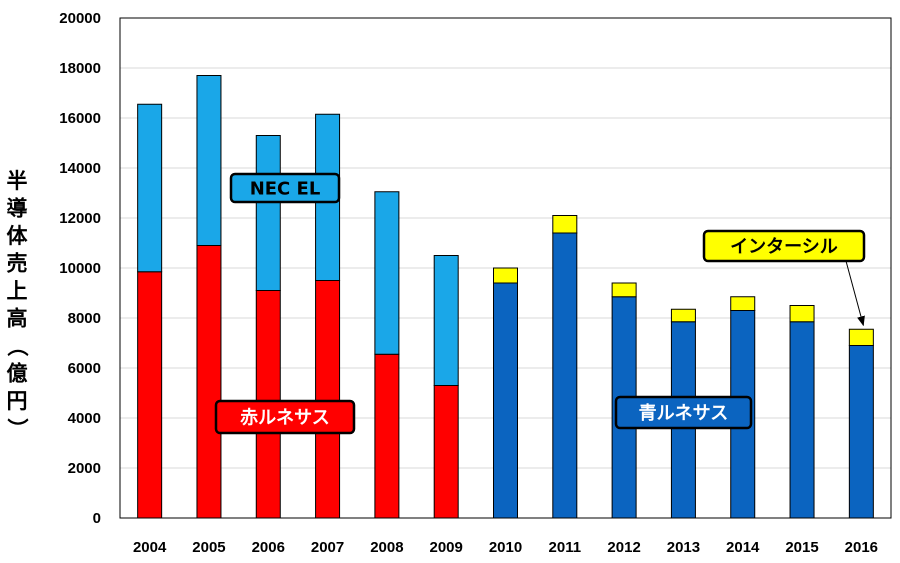 The image size is (900, 563). What do you see at coordinates (84, 318) in the screenshot?
I see `y-tick-label: 8000` at bounding box center [84, 318].